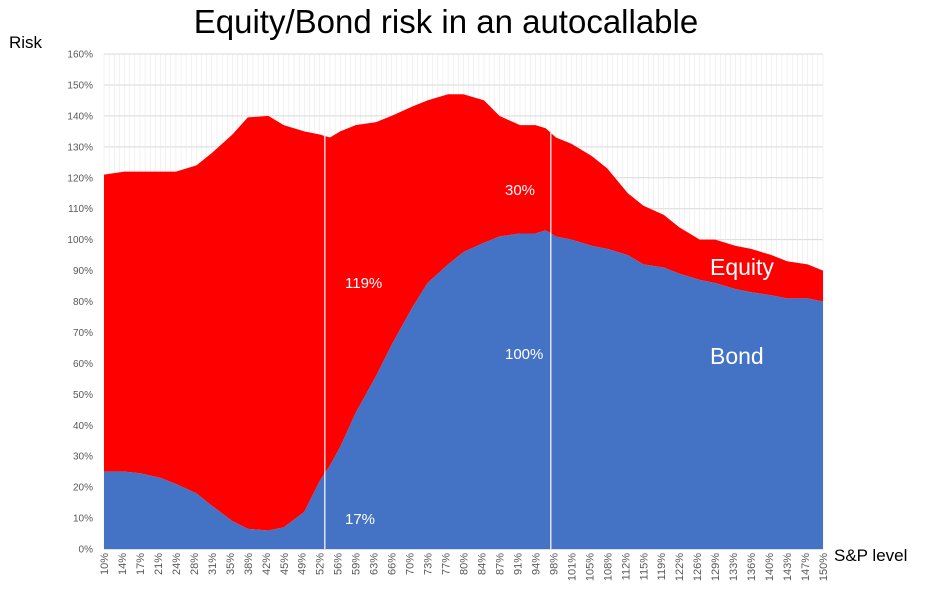 This screenshot has height=603, width=929. I want to click on y-tick-label: 90%, so click(83, 271).